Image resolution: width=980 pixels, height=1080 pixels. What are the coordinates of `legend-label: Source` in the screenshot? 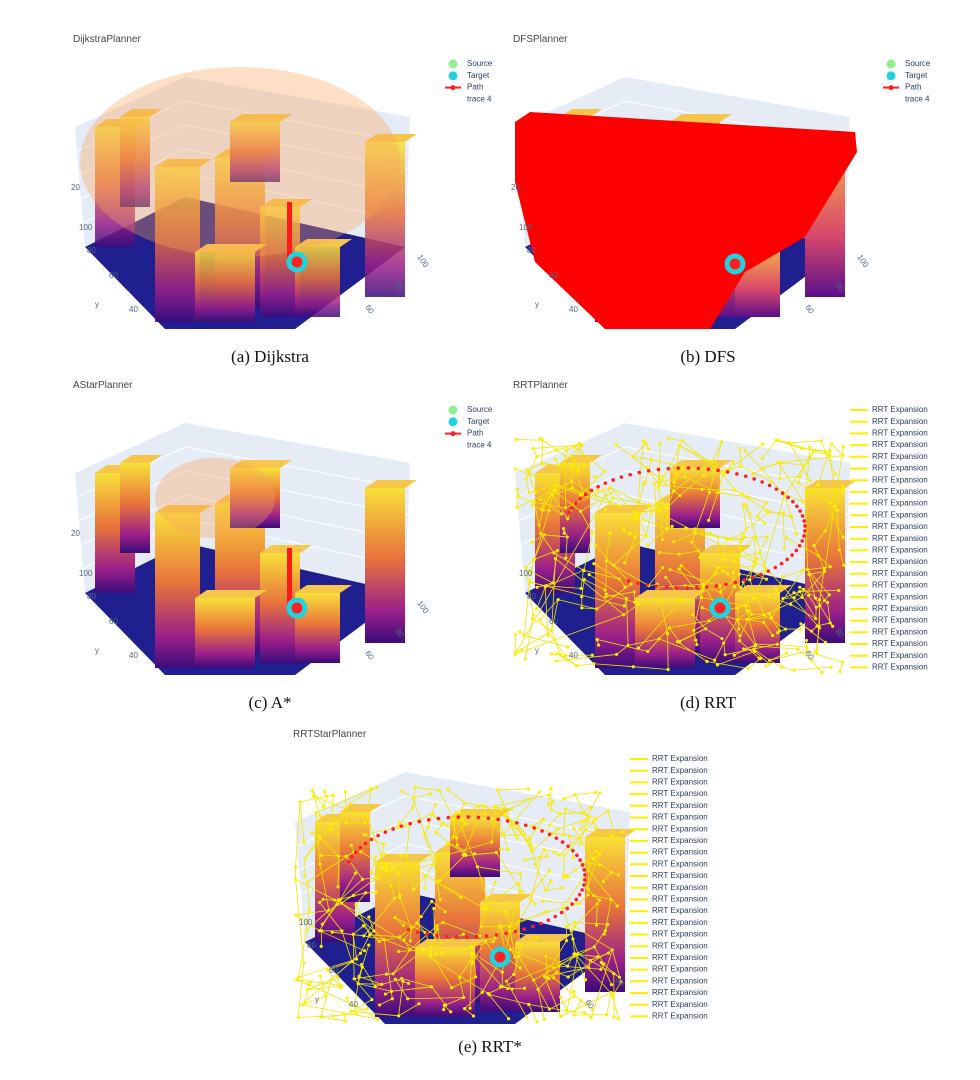 It's located at (480, 63).